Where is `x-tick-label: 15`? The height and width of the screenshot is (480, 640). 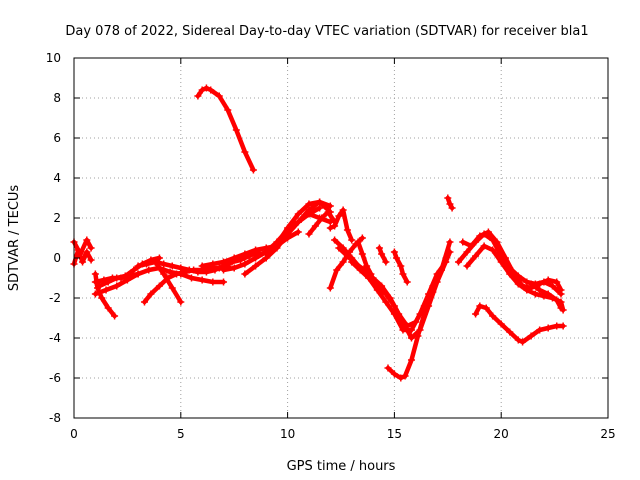 x-tick-label: 15 is located at coordinates (394, 434).